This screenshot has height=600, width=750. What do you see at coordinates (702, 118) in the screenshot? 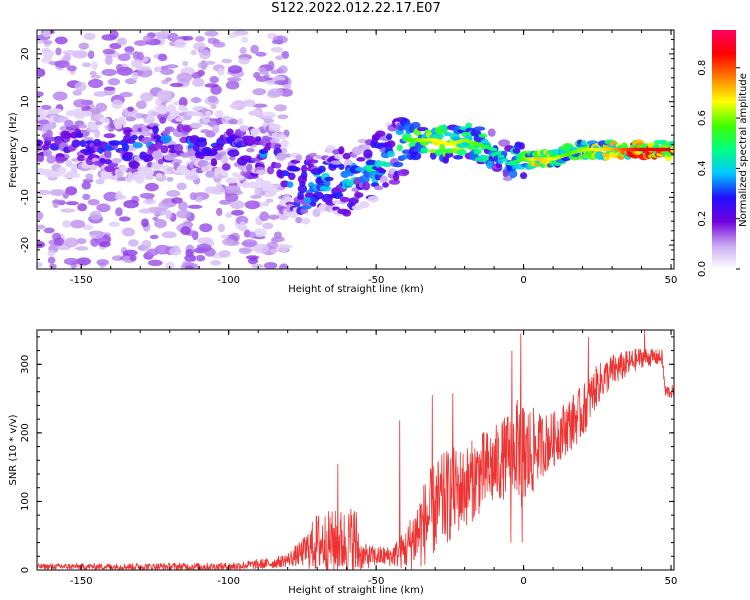
I see `colorbar-tick-label: 0.6` at bounding box center [702, 118].